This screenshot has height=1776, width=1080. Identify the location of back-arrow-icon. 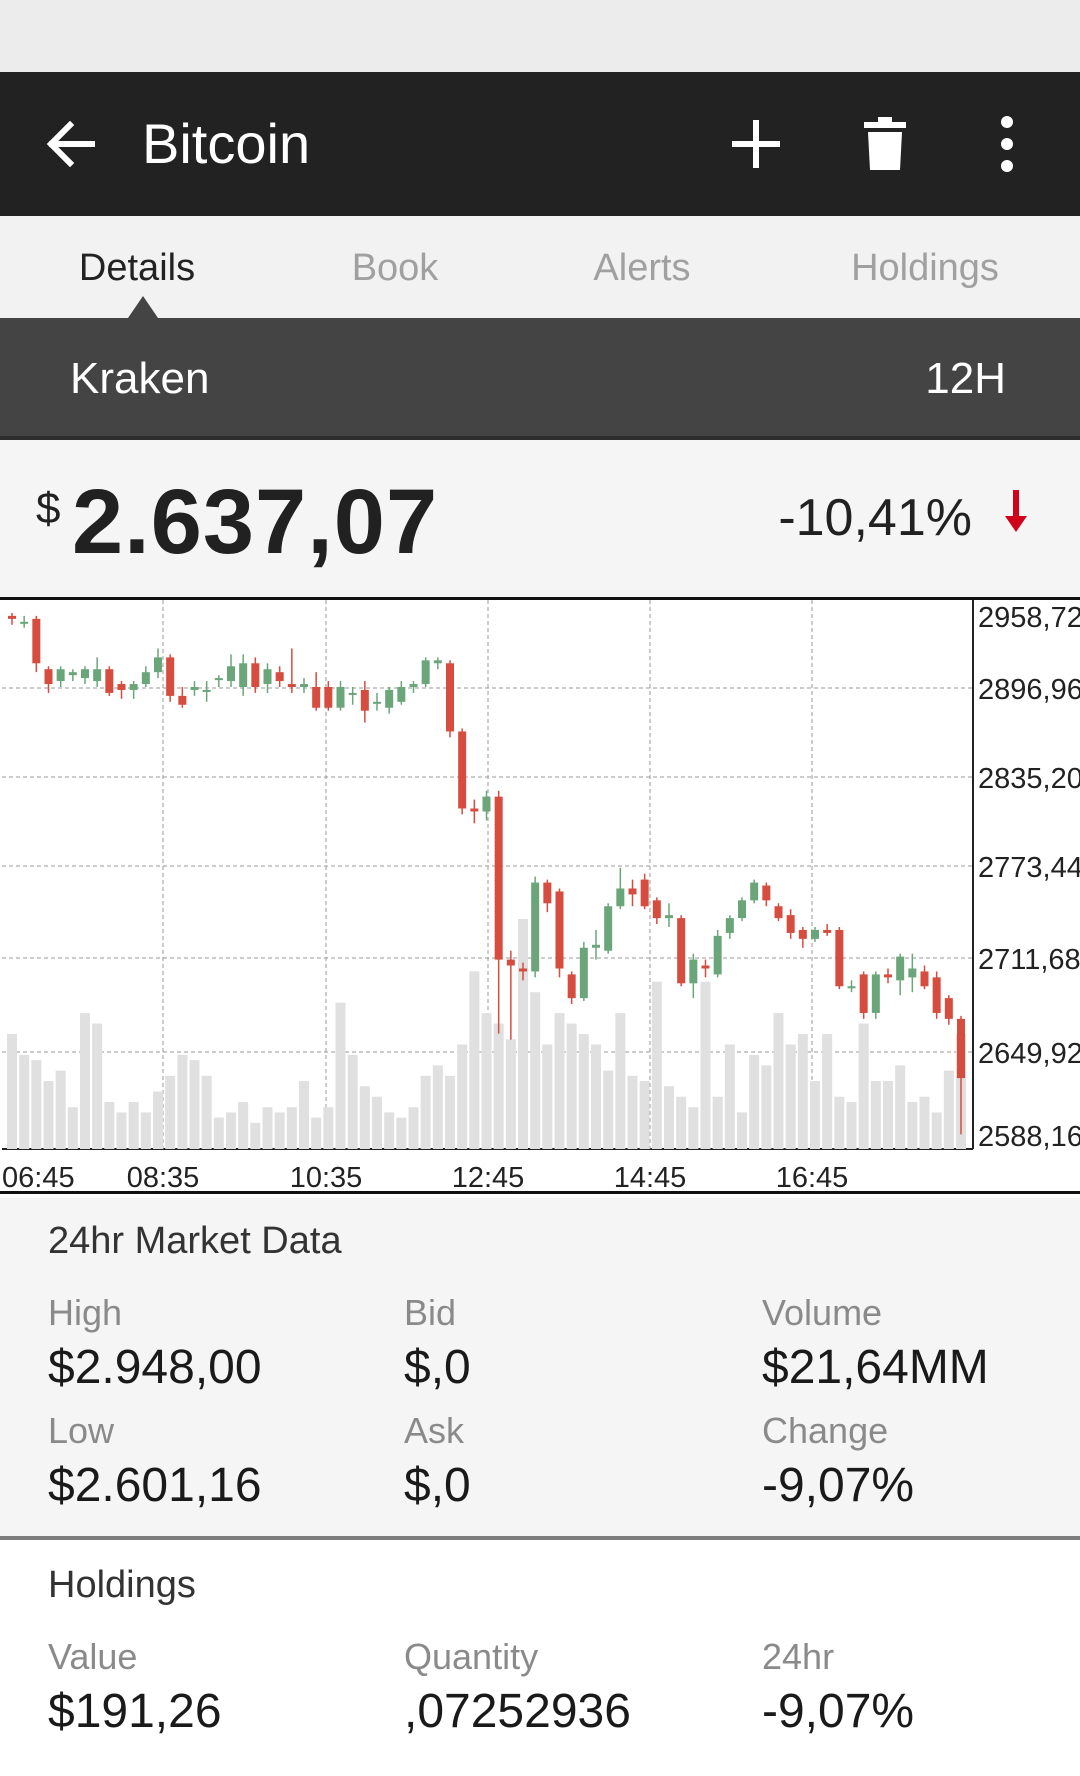
(72, 144).